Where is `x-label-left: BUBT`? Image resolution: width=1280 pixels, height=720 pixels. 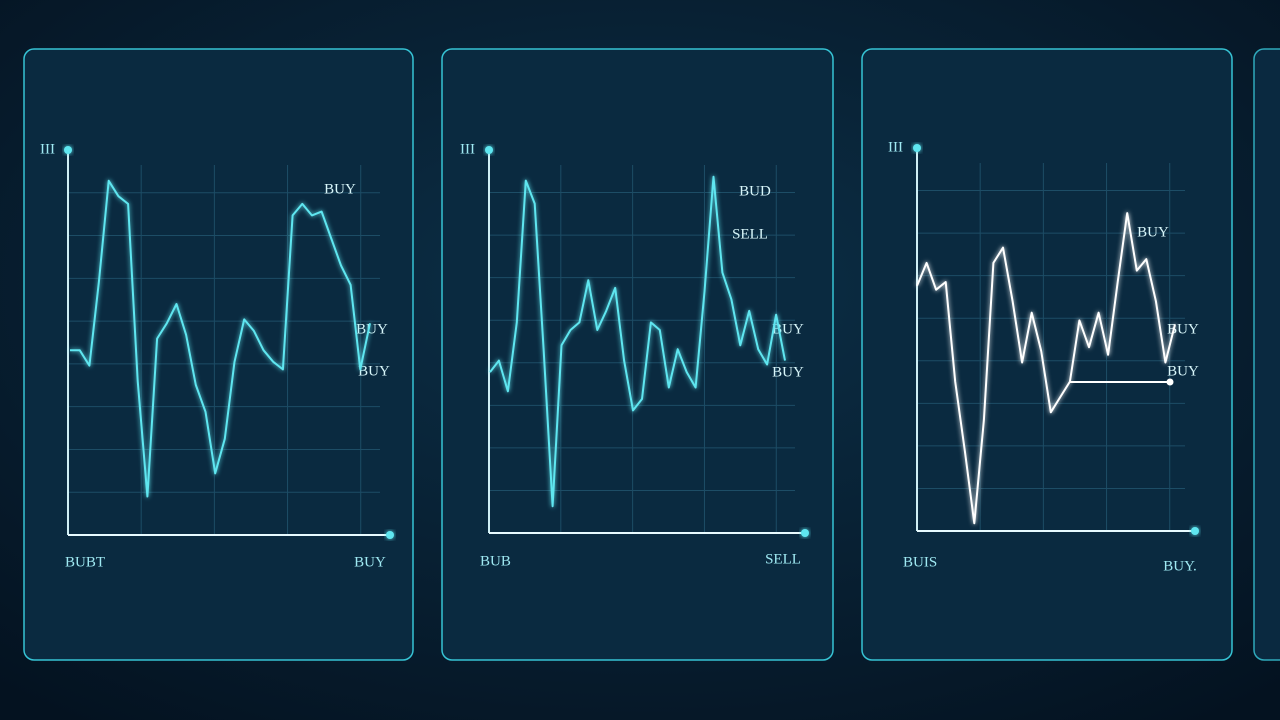
x-label-left: BUBT is located at coordinates (85, 562).